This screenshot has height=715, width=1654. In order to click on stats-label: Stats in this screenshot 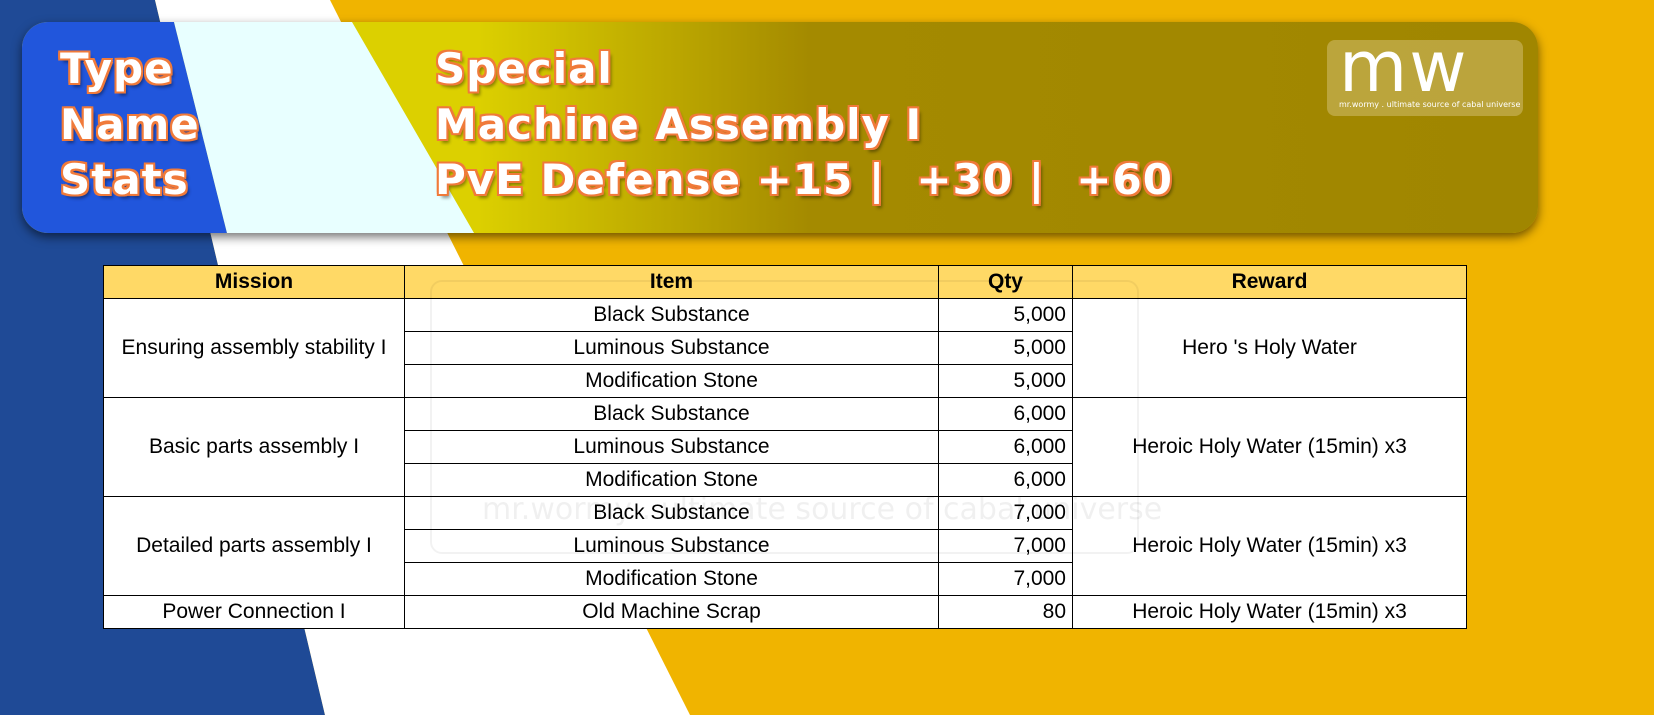, I will do `click(124, 179)`.